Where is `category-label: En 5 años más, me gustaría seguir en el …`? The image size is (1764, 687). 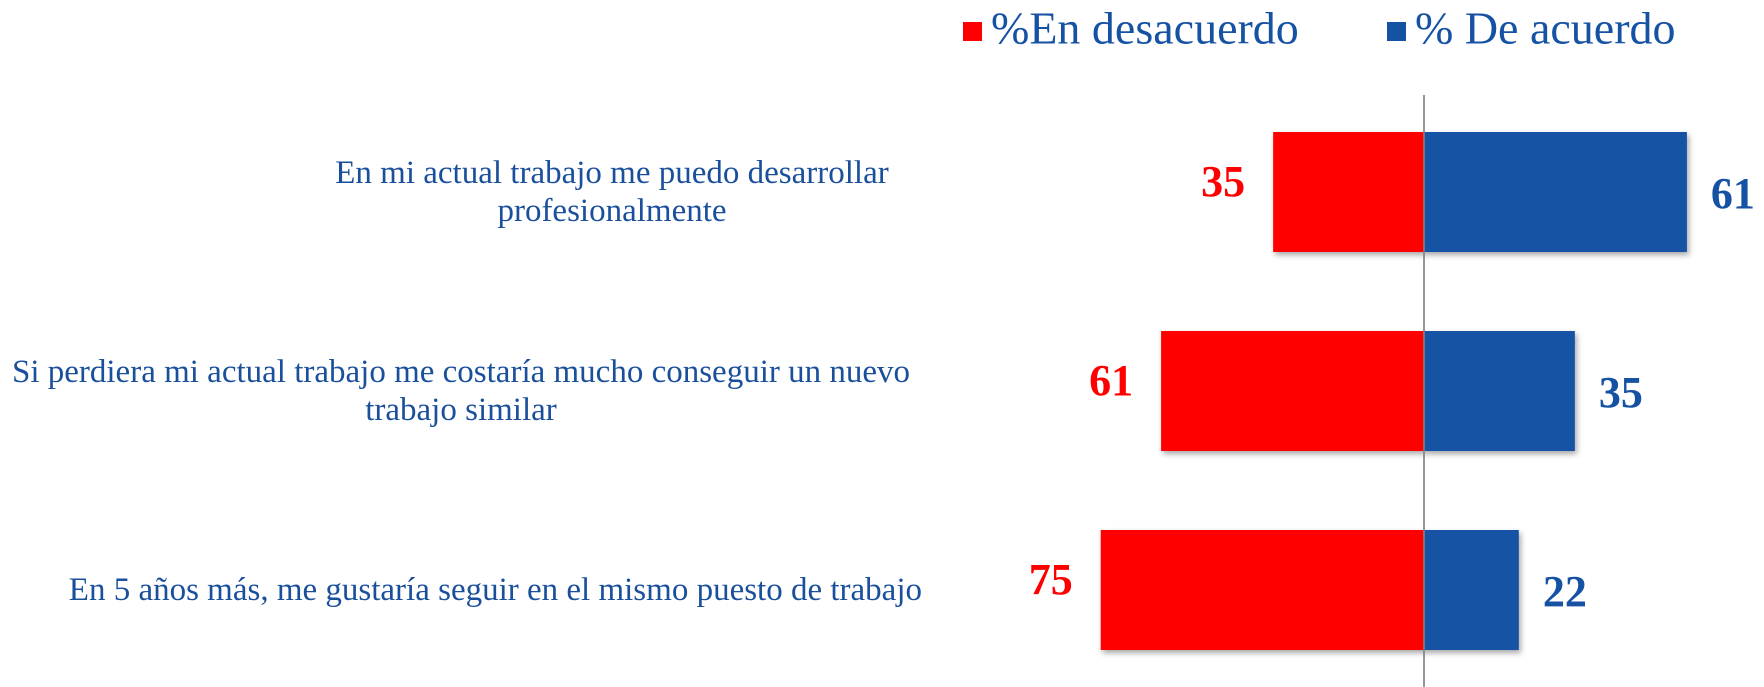 category-label: En 5 años más, me gustaría seguir en el … is located at coordinates (495, 590).